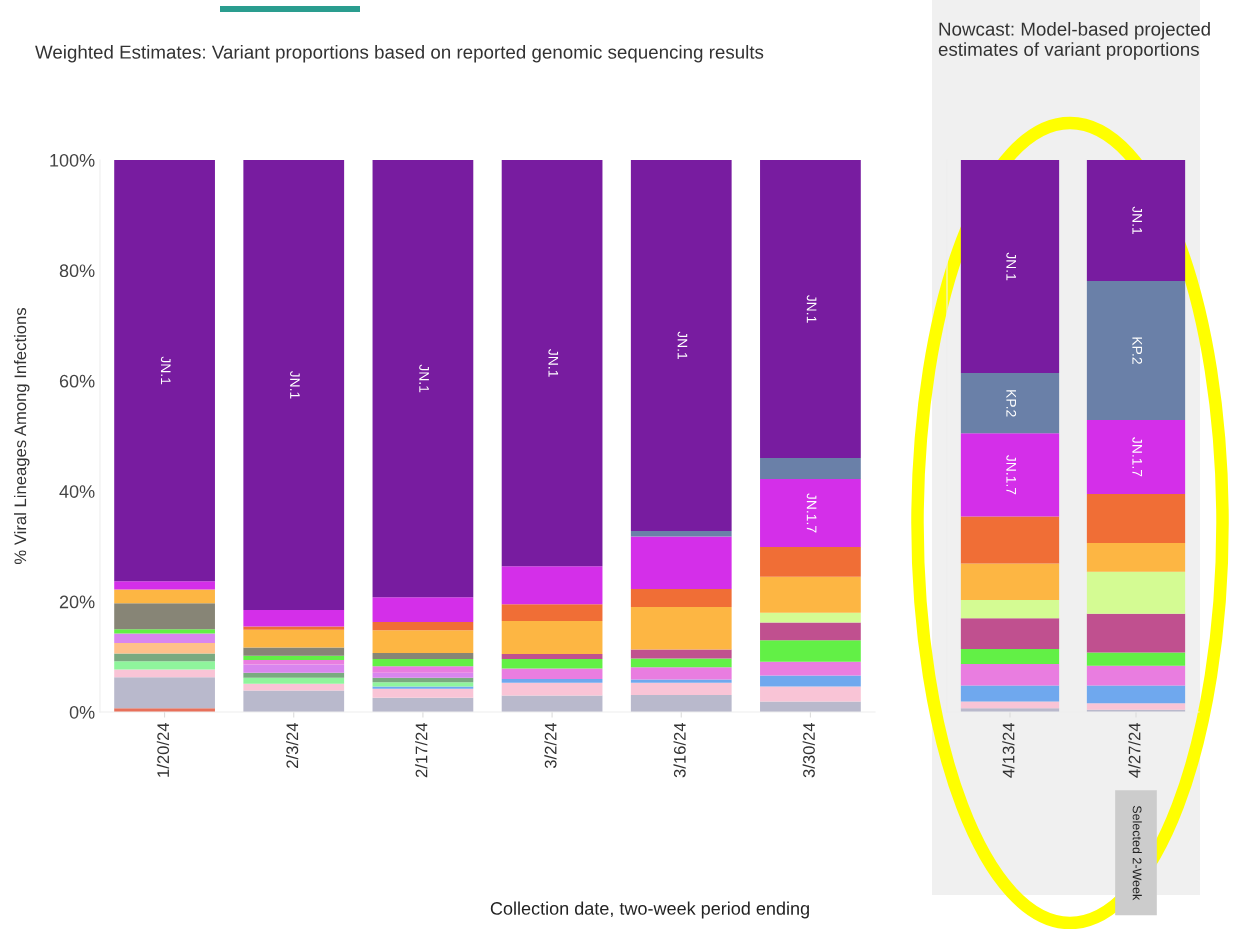  I want to click on text: Selected 2-Week, so click(1137, 853).